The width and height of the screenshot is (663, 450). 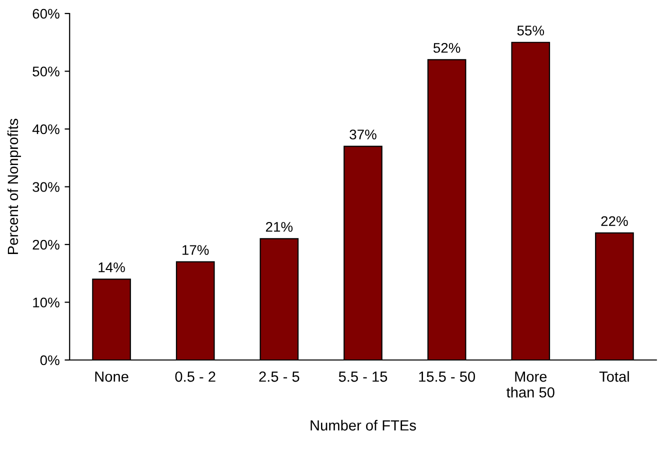 I want to click on y-tick-label: 30%, so click(x=46, y=187).